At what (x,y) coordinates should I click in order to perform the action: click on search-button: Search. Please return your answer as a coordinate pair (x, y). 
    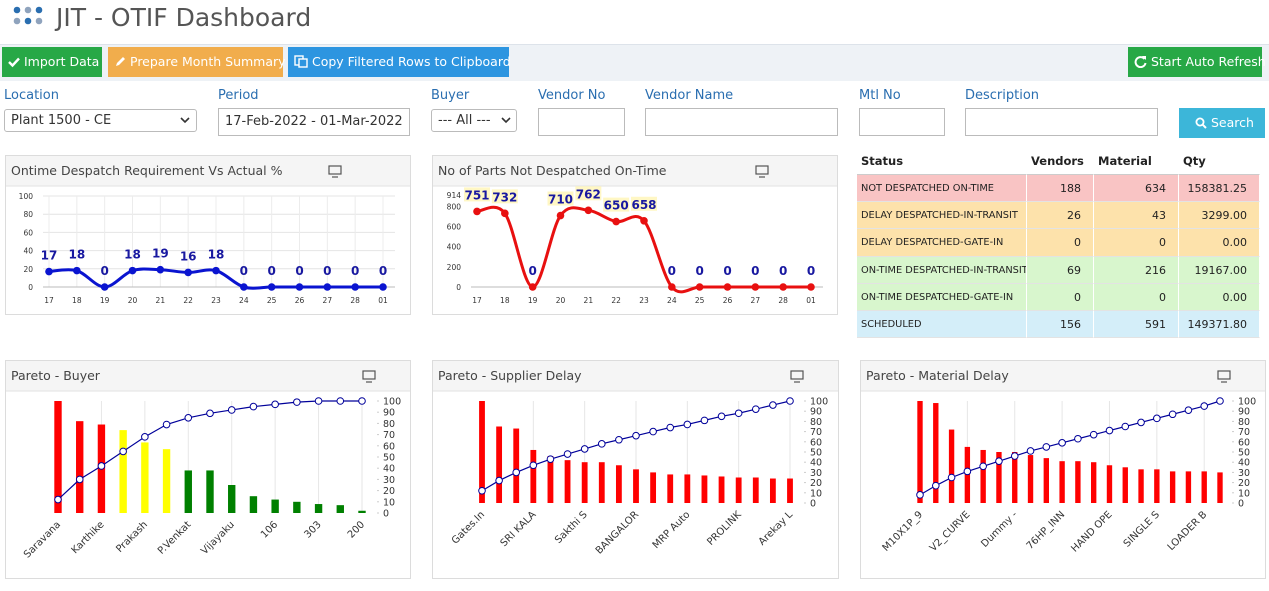
    Looking at the image, I should click on (1222, 123).